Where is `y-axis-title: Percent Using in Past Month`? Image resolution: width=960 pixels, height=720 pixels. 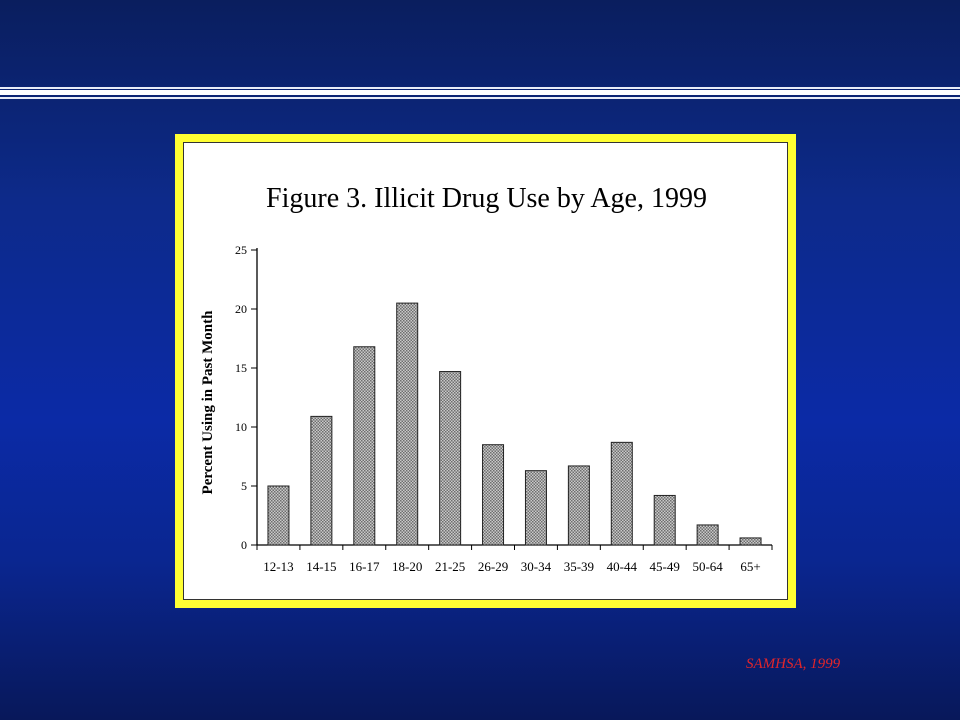
y-axis-title: Percent Using in Past Month is located at coordinates (208, 402).